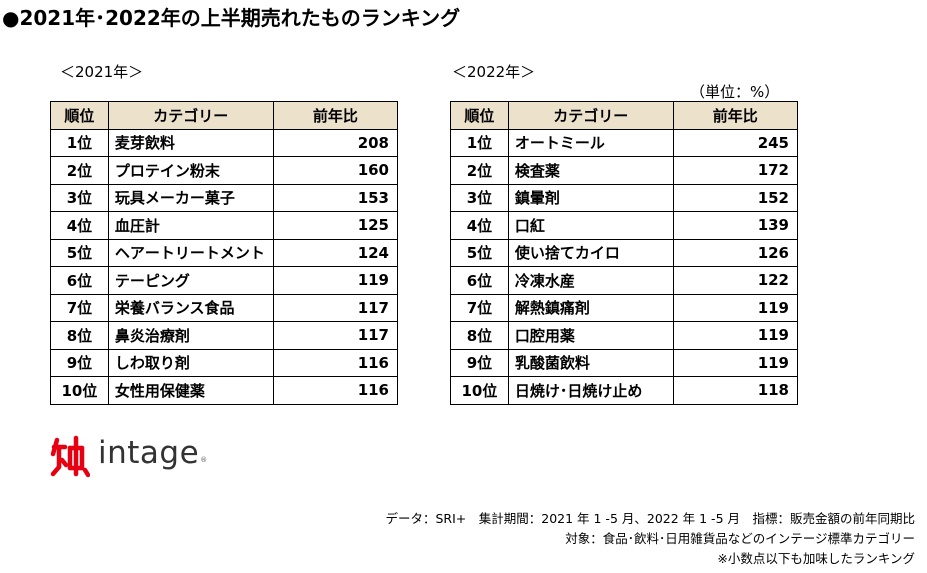 The width and height of the screenshot is (927, 573). What do you see at coordinates (190, 335) in the screenshot?
I see `category-cell: 鼻炎治療剤` at bounding box center [190, 335].